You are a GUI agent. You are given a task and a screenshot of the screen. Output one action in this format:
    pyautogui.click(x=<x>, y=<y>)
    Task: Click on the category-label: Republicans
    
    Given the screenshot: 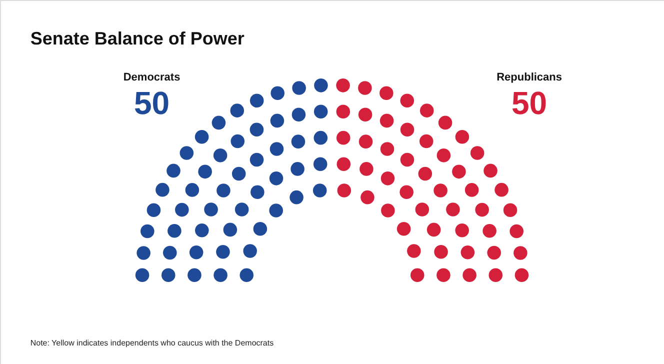 What is the action you would take?
    pyautogui.click(x=529, y=78)
    